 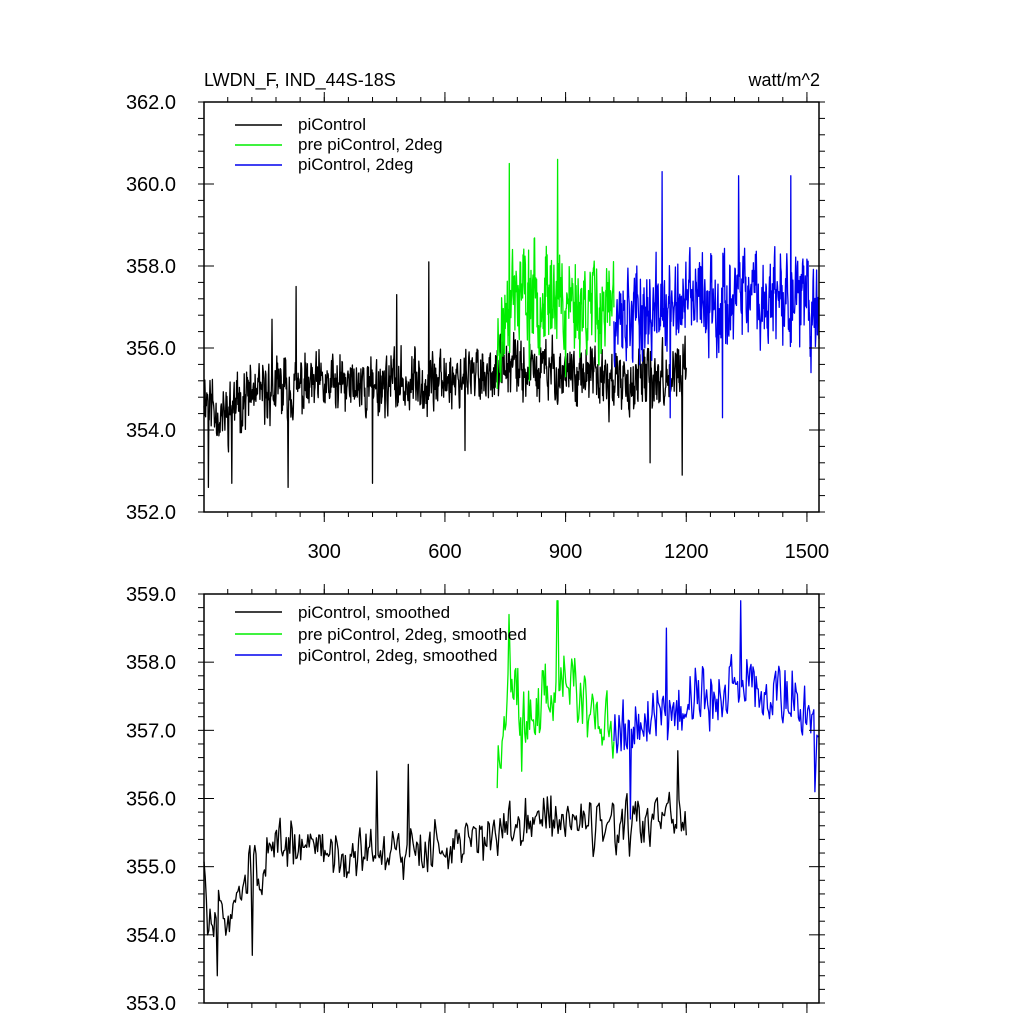 I want to click on bottom-y-tick-label: 355.0, so click(x=151, y=868).